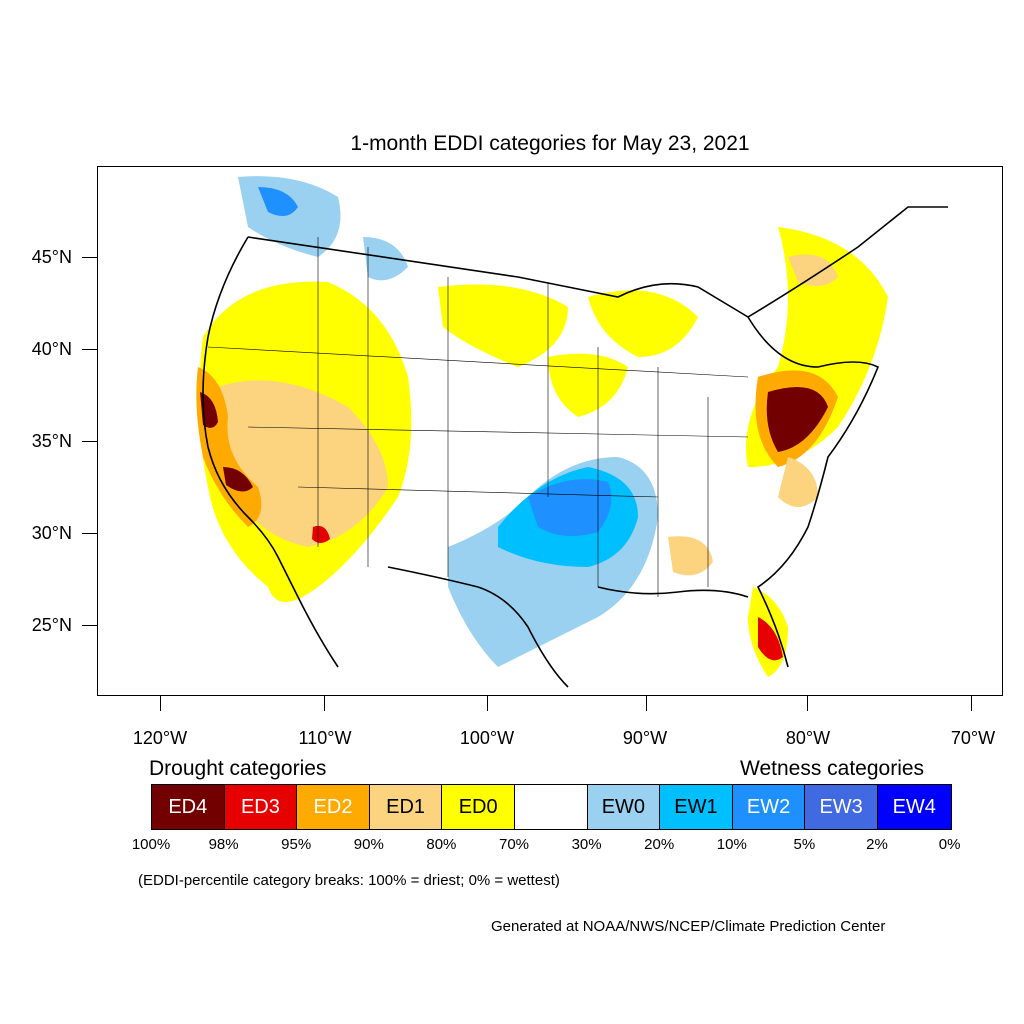 This screenshot has height=1024, width=1024. I want to click on legend-break-label: 70%, so click(514, 844).